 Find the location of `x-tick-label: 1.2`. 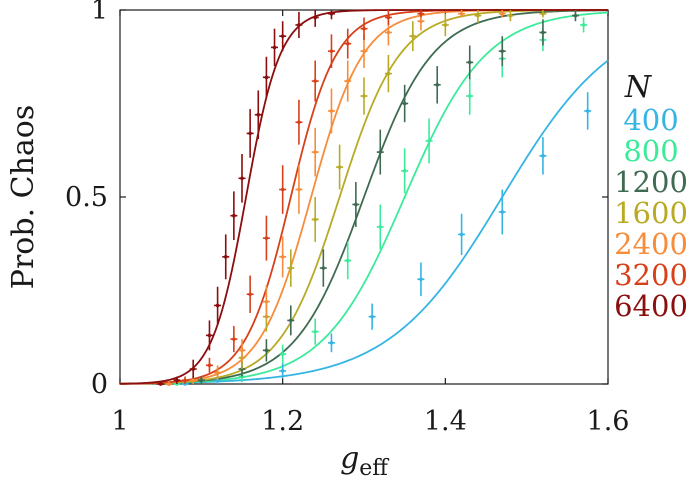

x-tick-label: 1.2 is located at coordinates (282, 421).